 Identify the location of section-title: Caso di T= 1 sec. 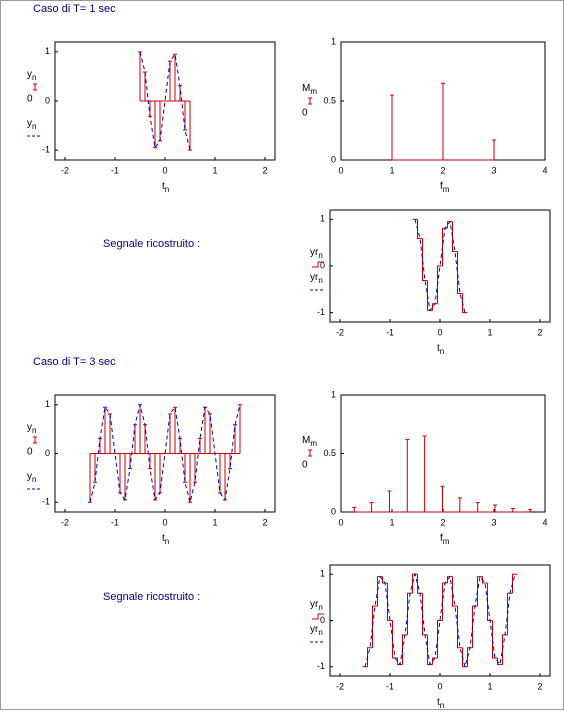
(74, 9).